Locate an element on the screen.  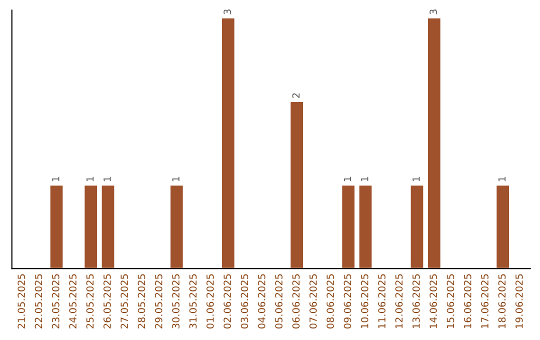
x-tick-label: 27.05.2025 is located at coordinates (124, 301).